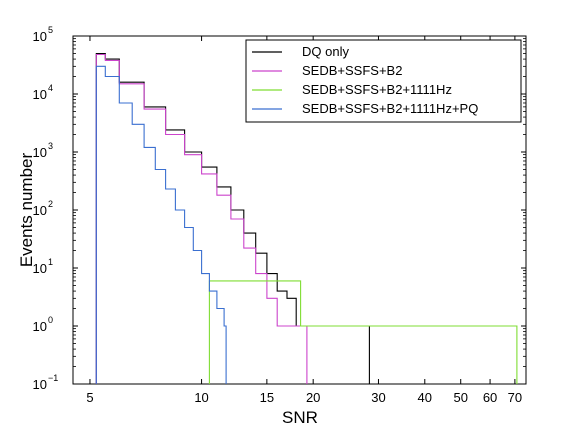  I want to click on y-tick-label-5: 10, so click(40, 94).